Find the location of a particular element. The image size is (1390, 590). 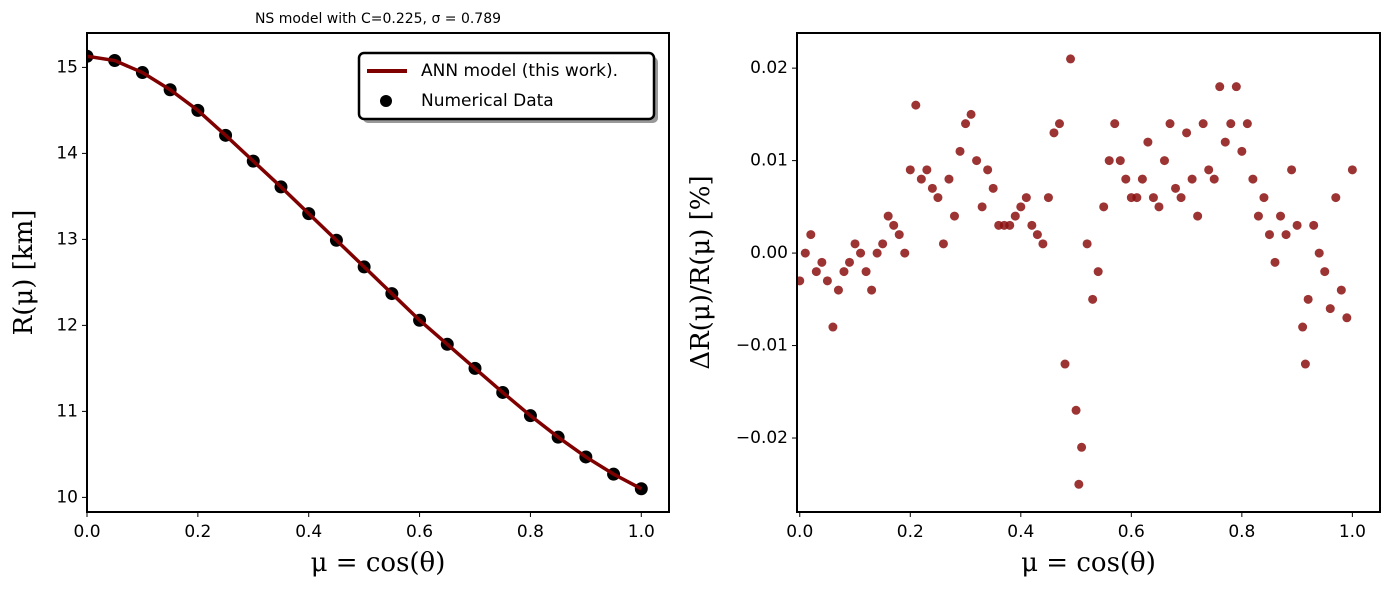

y-tick-label: 13 is located at coordinates (67, 239).